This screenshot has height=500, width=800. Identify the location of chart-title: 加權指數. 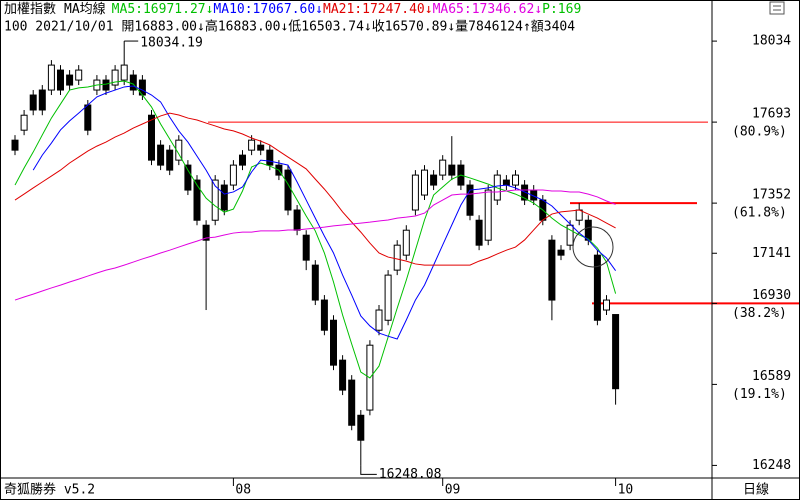
(30, 9).